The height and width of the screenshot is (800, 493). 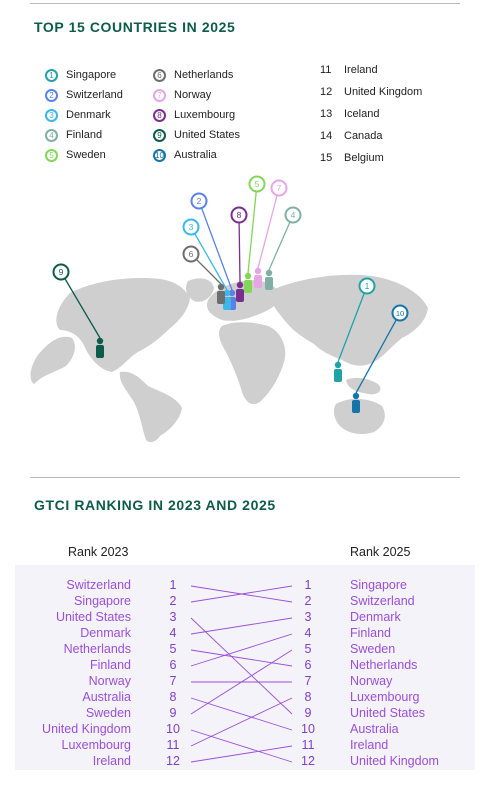 What do you see at coordinates (239, 254) in the screenshot?
I see `pin-luxembourg: 8` at bounding box center [239, 254].